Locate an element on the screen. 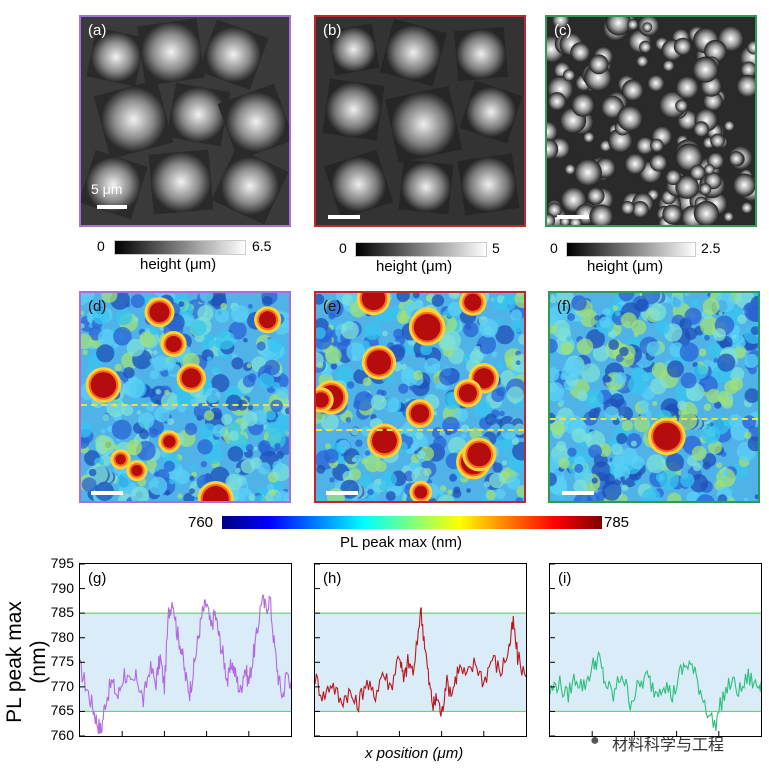 Image resolution: width=769 pixels, height=770 pixels. panel-label-f: (f) is located at coordinates (564, 306).